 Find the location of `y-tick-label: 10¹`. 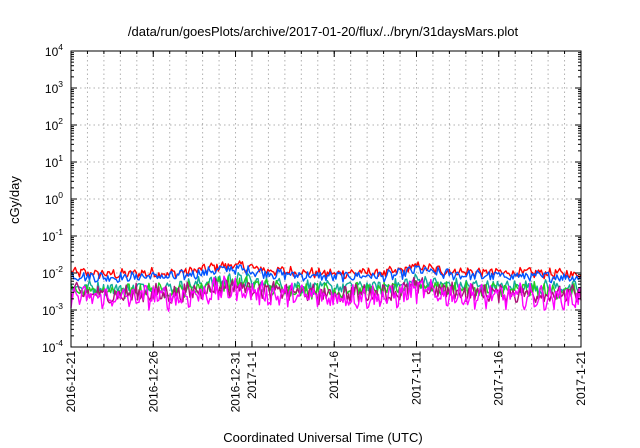

y-tick-label: 10¹ is located at coordinates (54, 161).